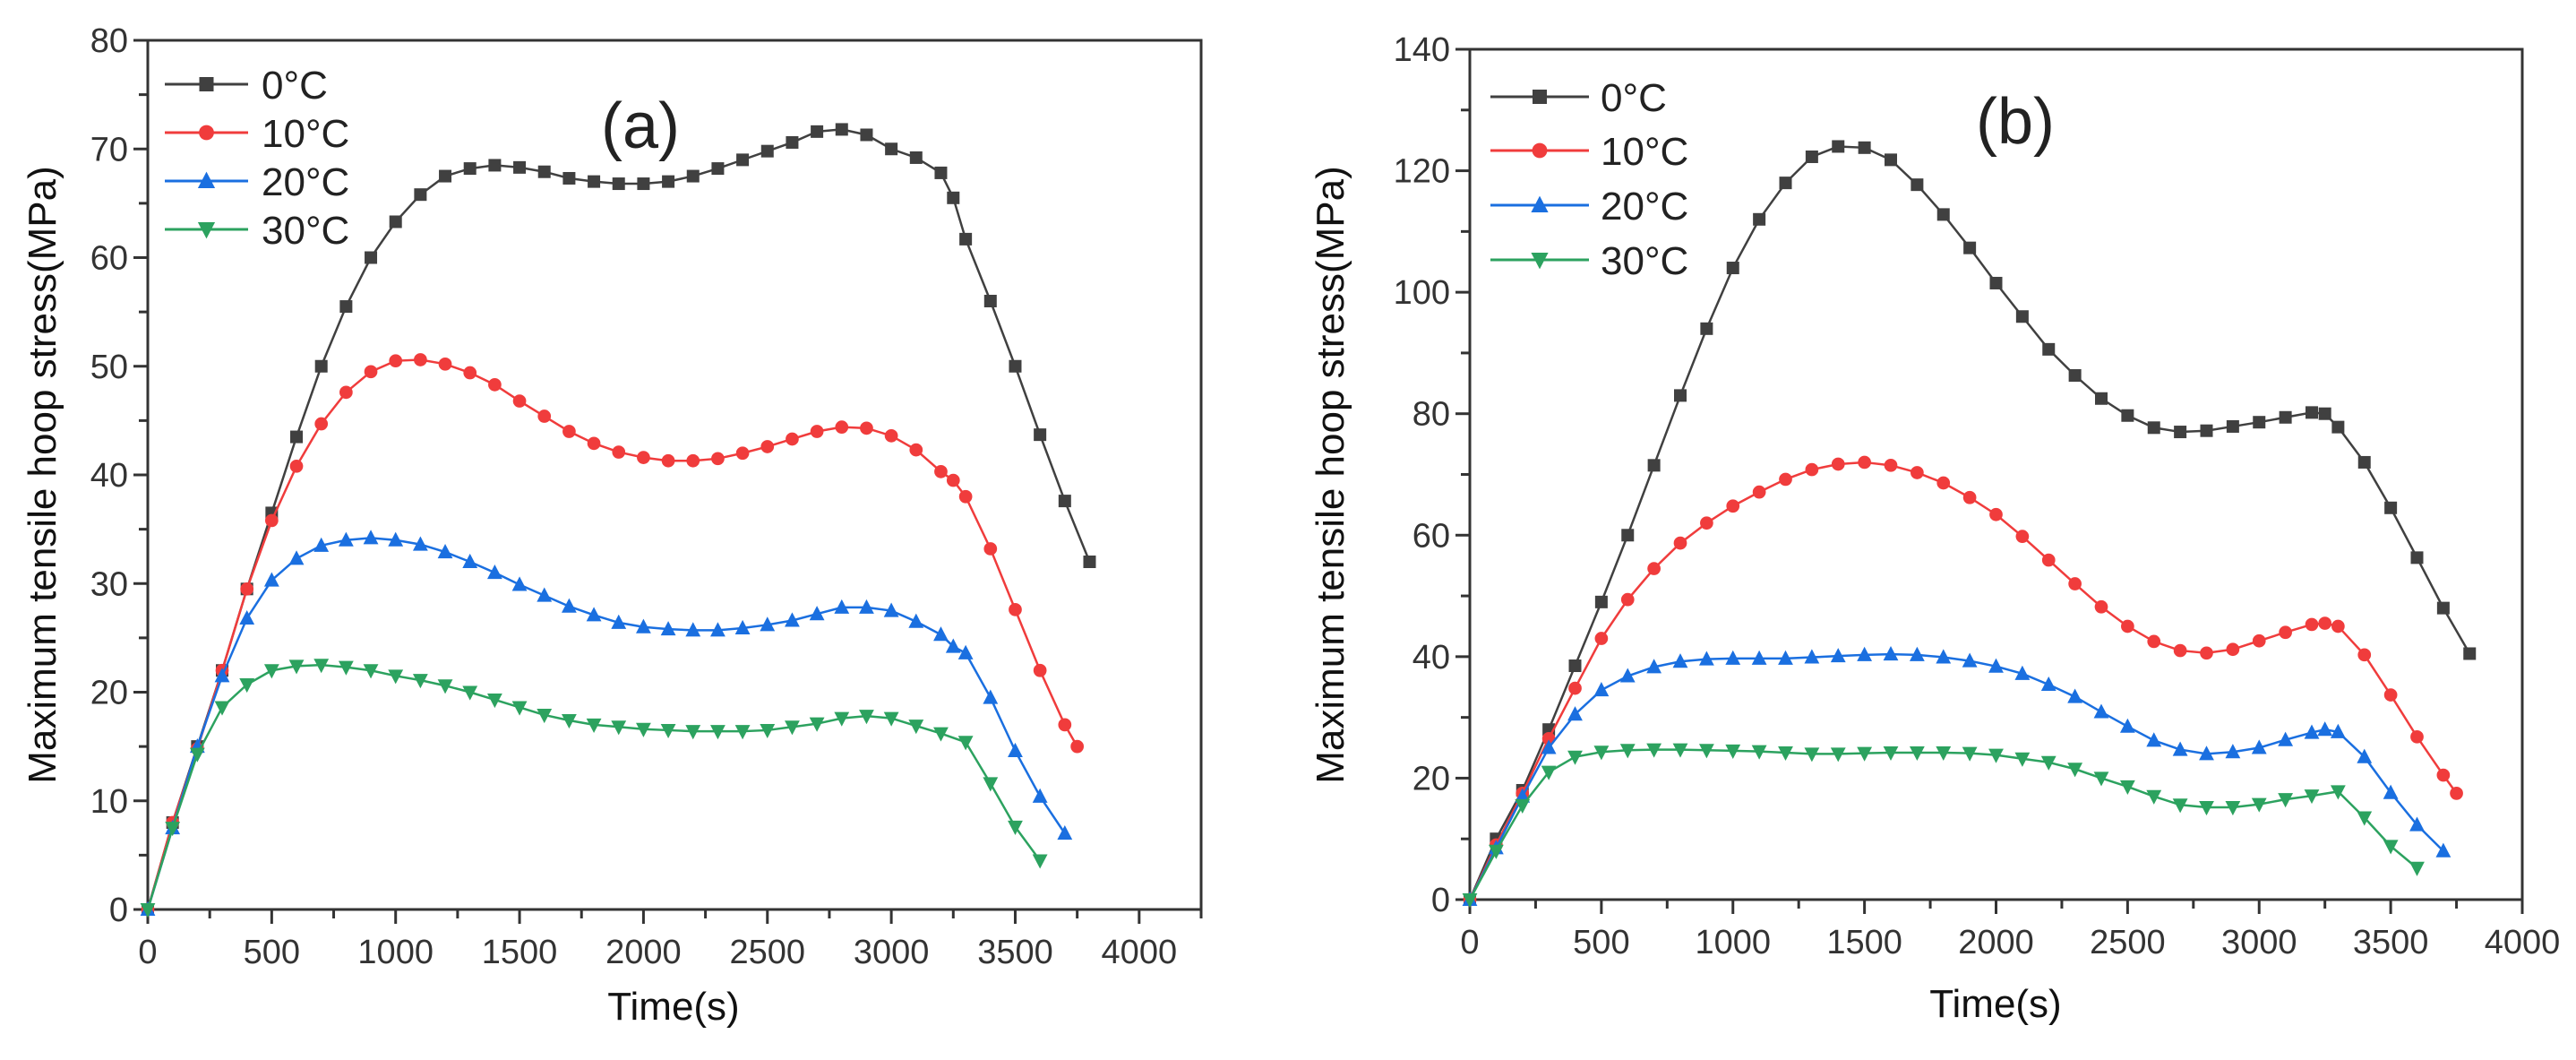  What do you see at coordinates (2523, 942) in the screenshot?
I see `x-tick-label: 4000` at bounding box center [2523, 942].